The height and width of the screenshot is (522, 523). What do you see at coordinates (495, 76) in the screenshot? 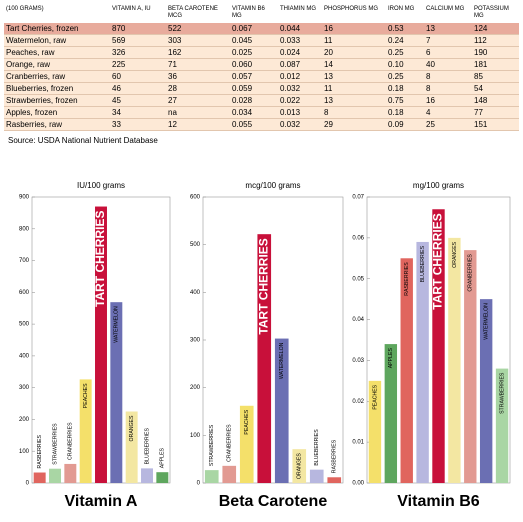
I see `table-cell: 85` at bounding box center [495, 76].